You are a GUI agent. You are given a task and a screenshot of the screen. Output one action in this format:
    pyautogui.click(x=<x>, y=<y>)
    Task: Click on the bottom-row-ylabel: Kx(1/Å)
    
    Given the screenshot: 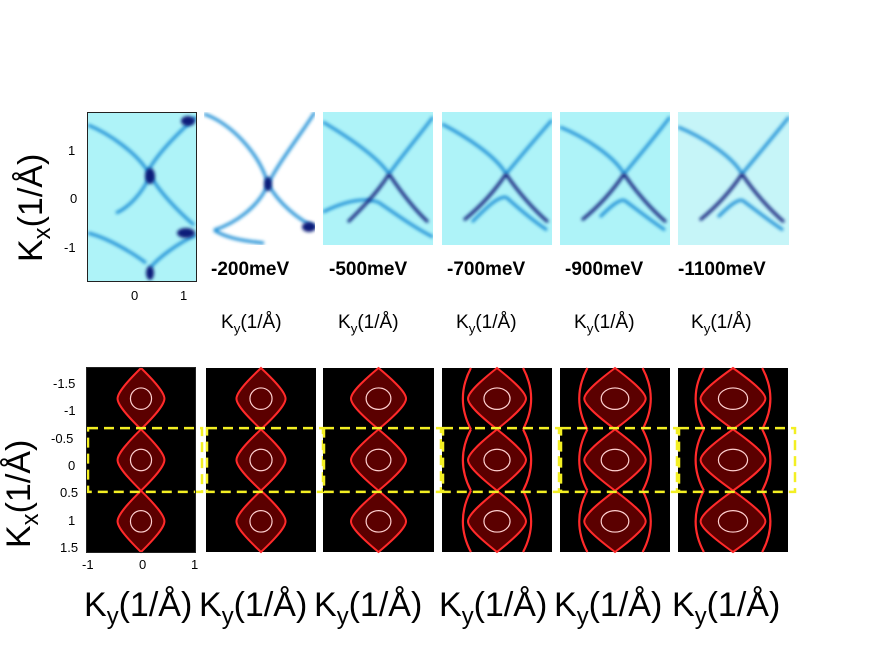 What is the action you would take?
    pyautogui.click(x=22, y=494)
    